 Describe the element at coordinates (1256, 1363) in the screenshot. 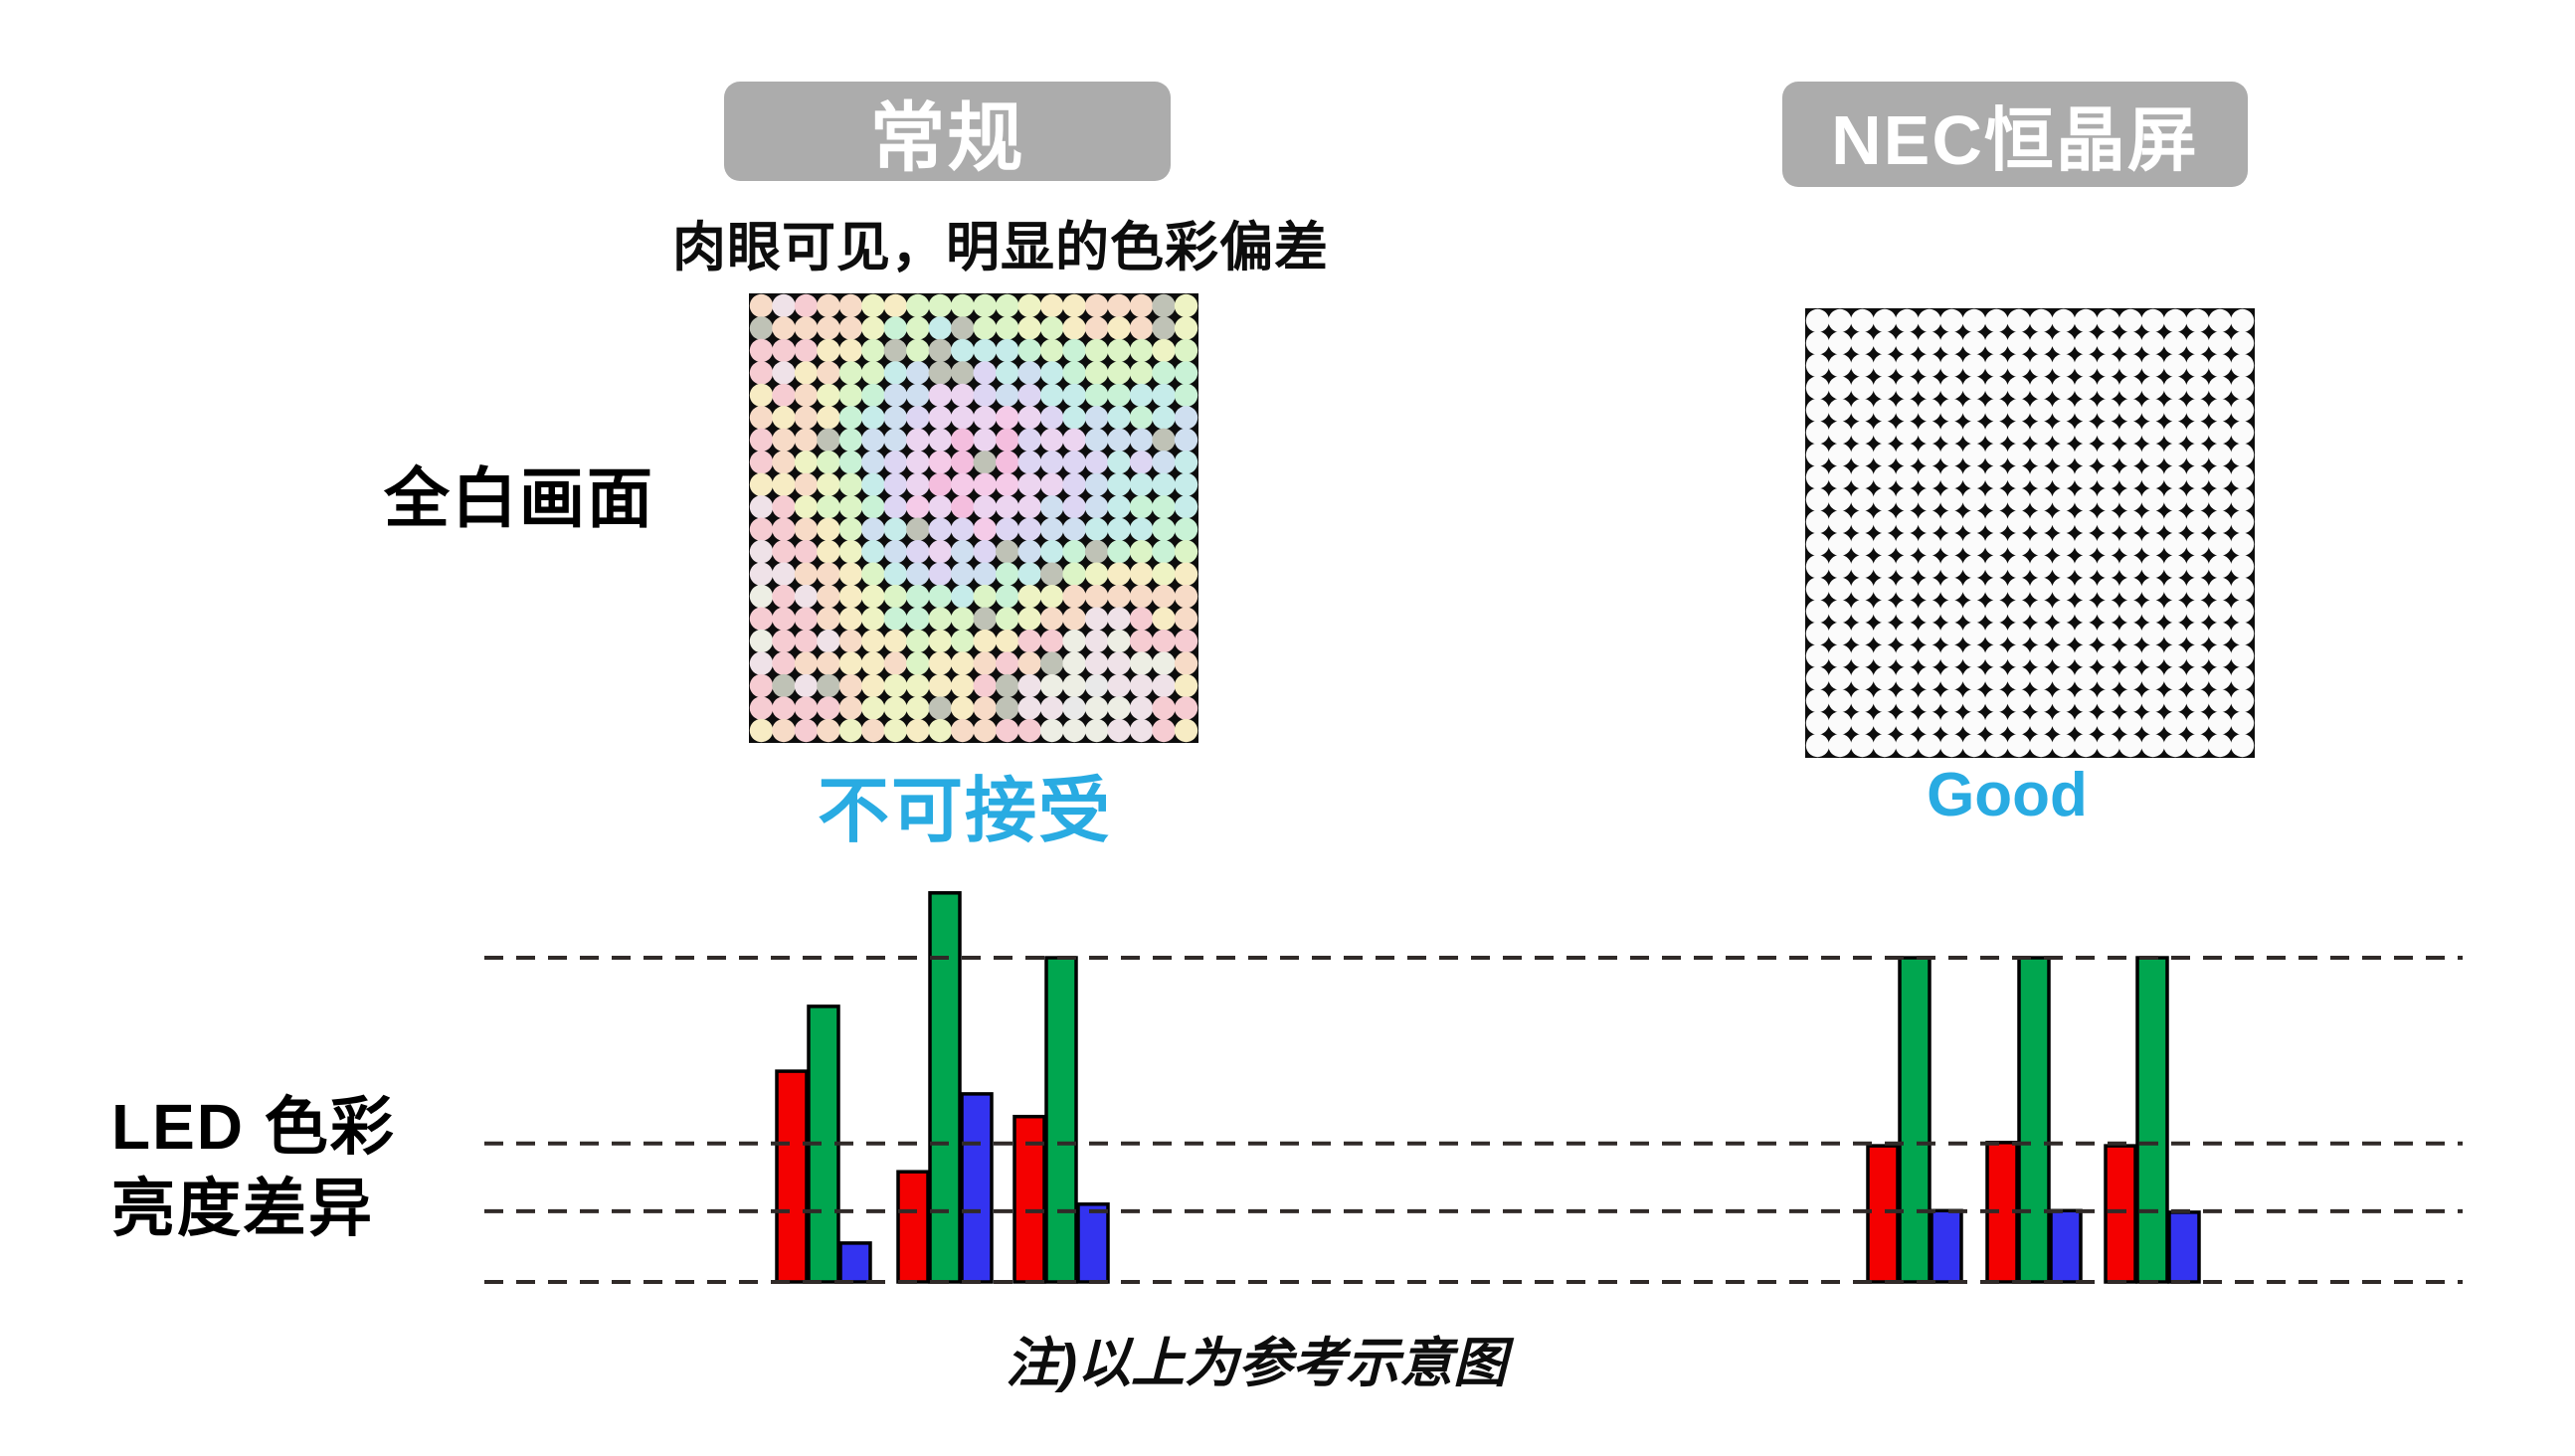

I see `note-disclaimer: 注)以上为参考示意图` at that location.